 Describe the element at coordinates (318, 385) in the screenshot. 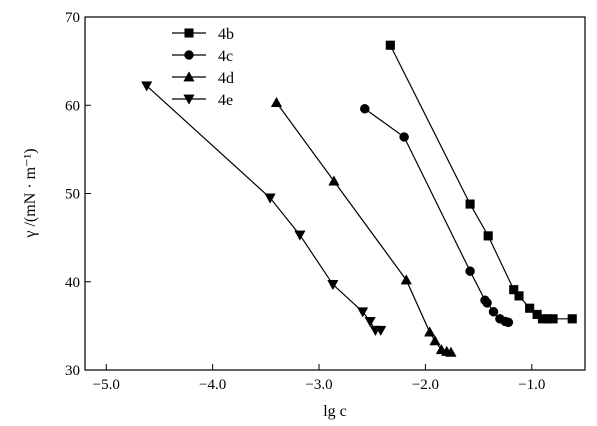

I see `x-tick-label: −3.0` at that location.